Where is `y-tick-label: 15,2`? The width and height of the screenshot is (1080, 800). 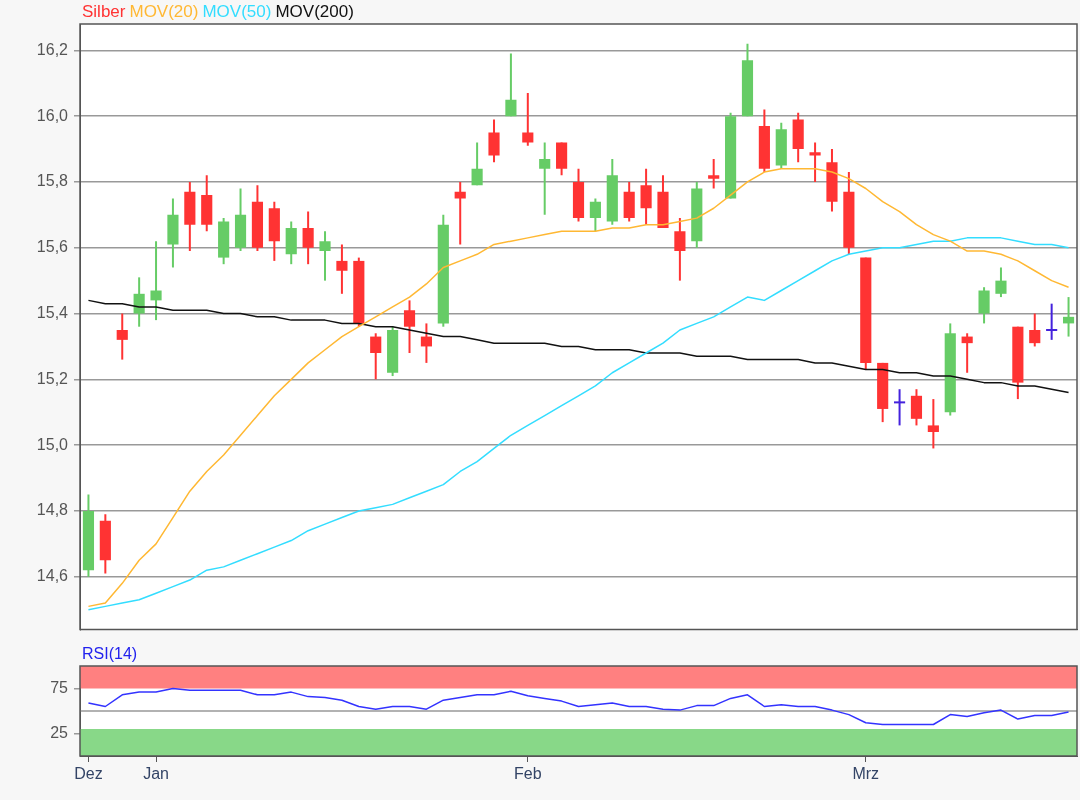
y-tick-label: 15,2 is located at coordinates (52, 378).